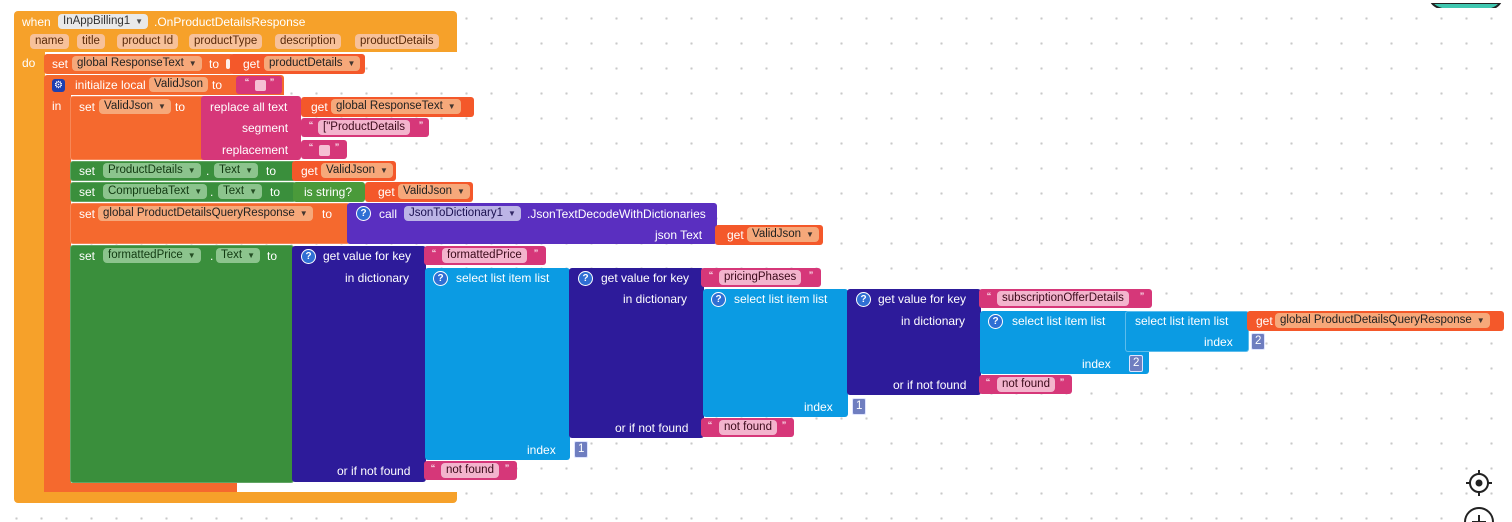  What do you see at coordinates (235, 497) in the screenshot?
I see `event-block-bottom` at bounding box center [235, 497].